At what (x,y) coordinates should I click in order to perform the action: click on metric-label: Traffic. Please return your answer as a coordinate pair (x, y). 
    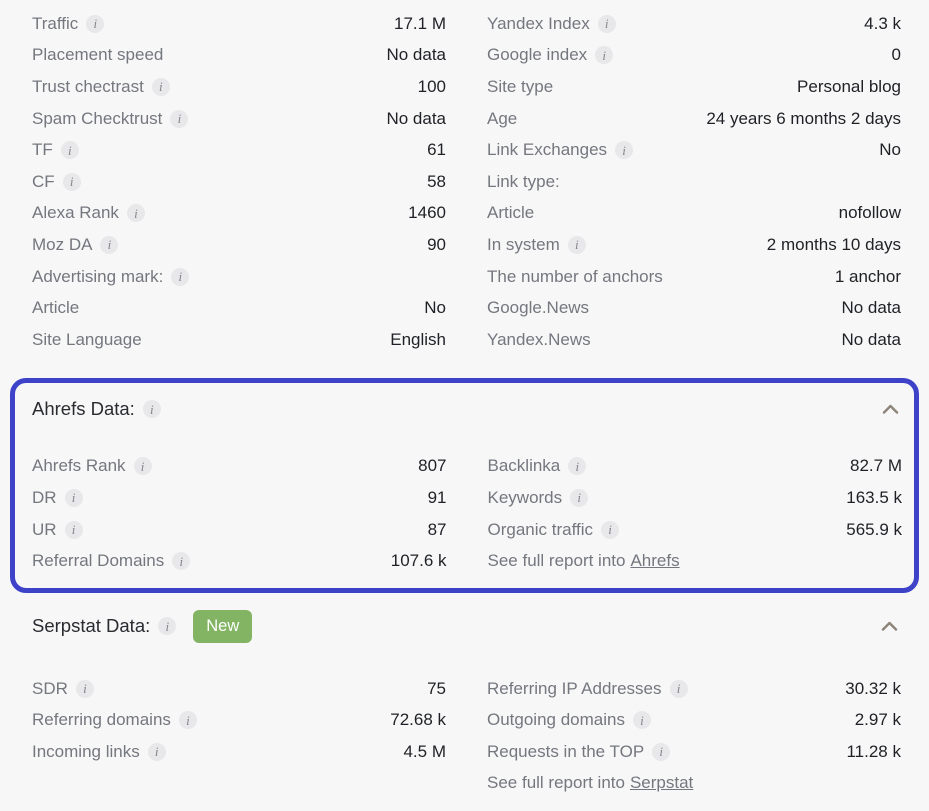
    Looking at the image, I should click on (55, 23).